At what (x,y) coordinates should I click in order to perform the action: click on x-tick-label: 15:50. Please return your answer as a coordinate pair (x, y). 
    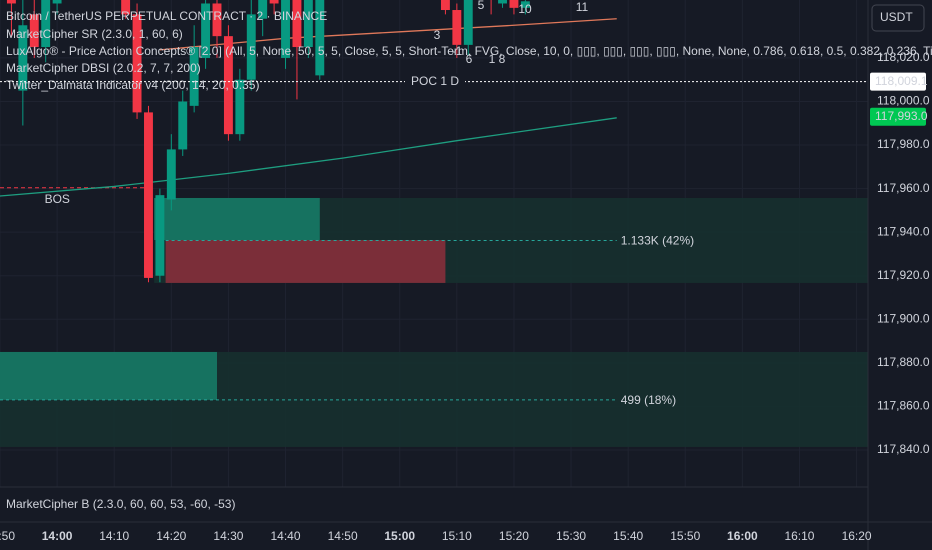
    Looking at the image, I should click on (685, 536).